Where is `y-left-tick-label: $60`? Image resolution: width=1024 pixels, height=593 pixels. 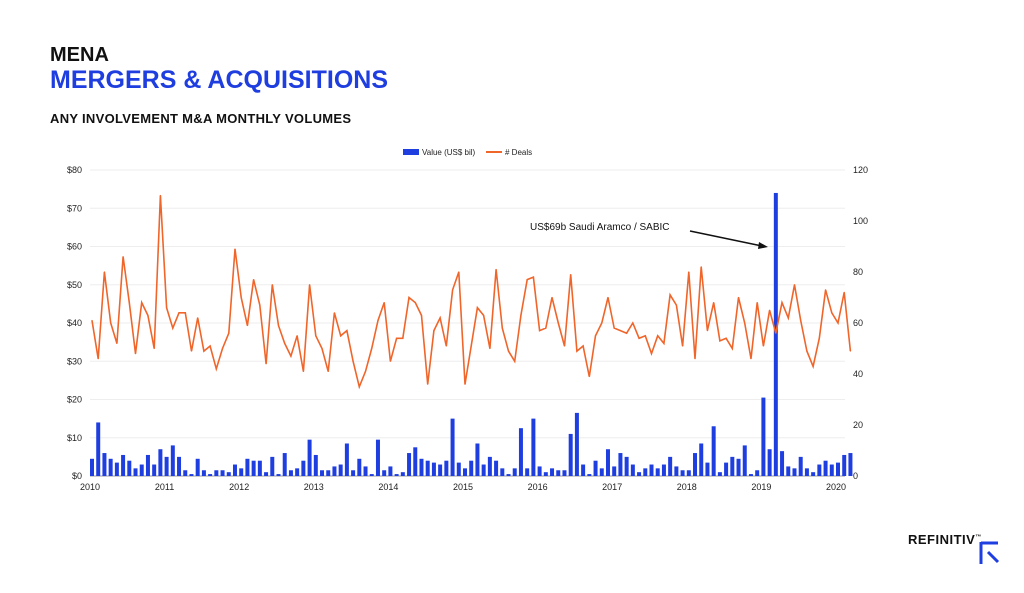 y-left-tick-label: $60 is located at coordinates (74, 247).